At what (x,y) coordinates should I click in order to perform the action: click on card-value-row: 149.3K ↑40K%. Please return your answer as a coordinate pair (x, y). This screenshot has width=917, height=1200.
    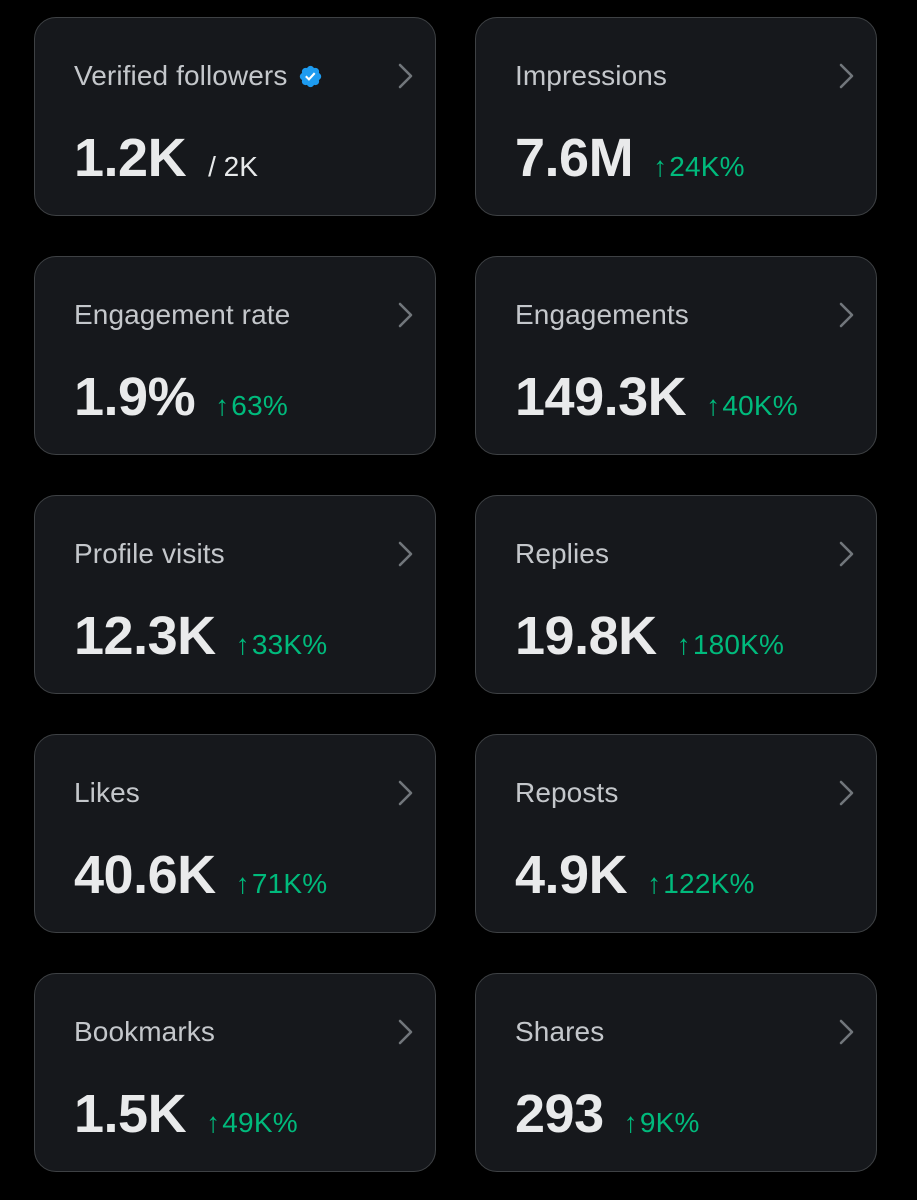
    Looking at the image, I should click on (656, 397).